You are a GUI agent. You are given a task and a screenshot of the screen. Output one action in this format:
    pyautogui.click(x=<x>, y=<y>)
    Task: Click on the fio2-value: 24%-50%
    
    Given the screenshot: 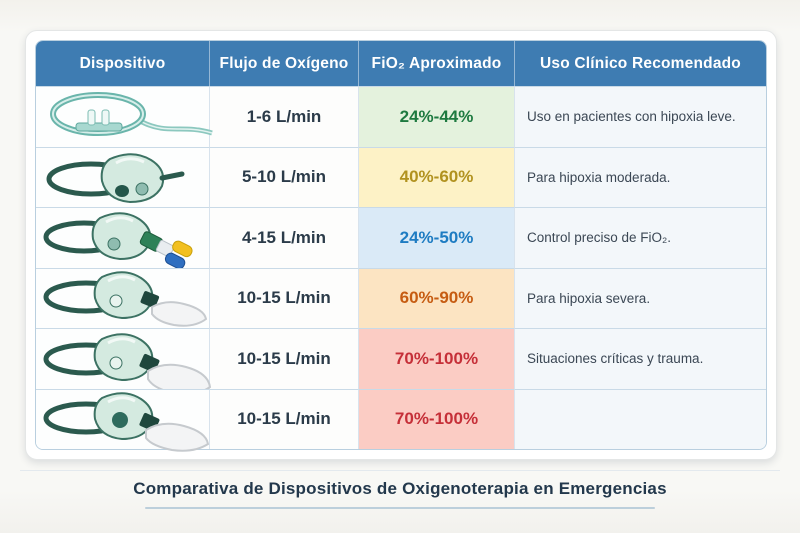 What is the action you would take?
    pyautogui.click(x=436, y=237)
    